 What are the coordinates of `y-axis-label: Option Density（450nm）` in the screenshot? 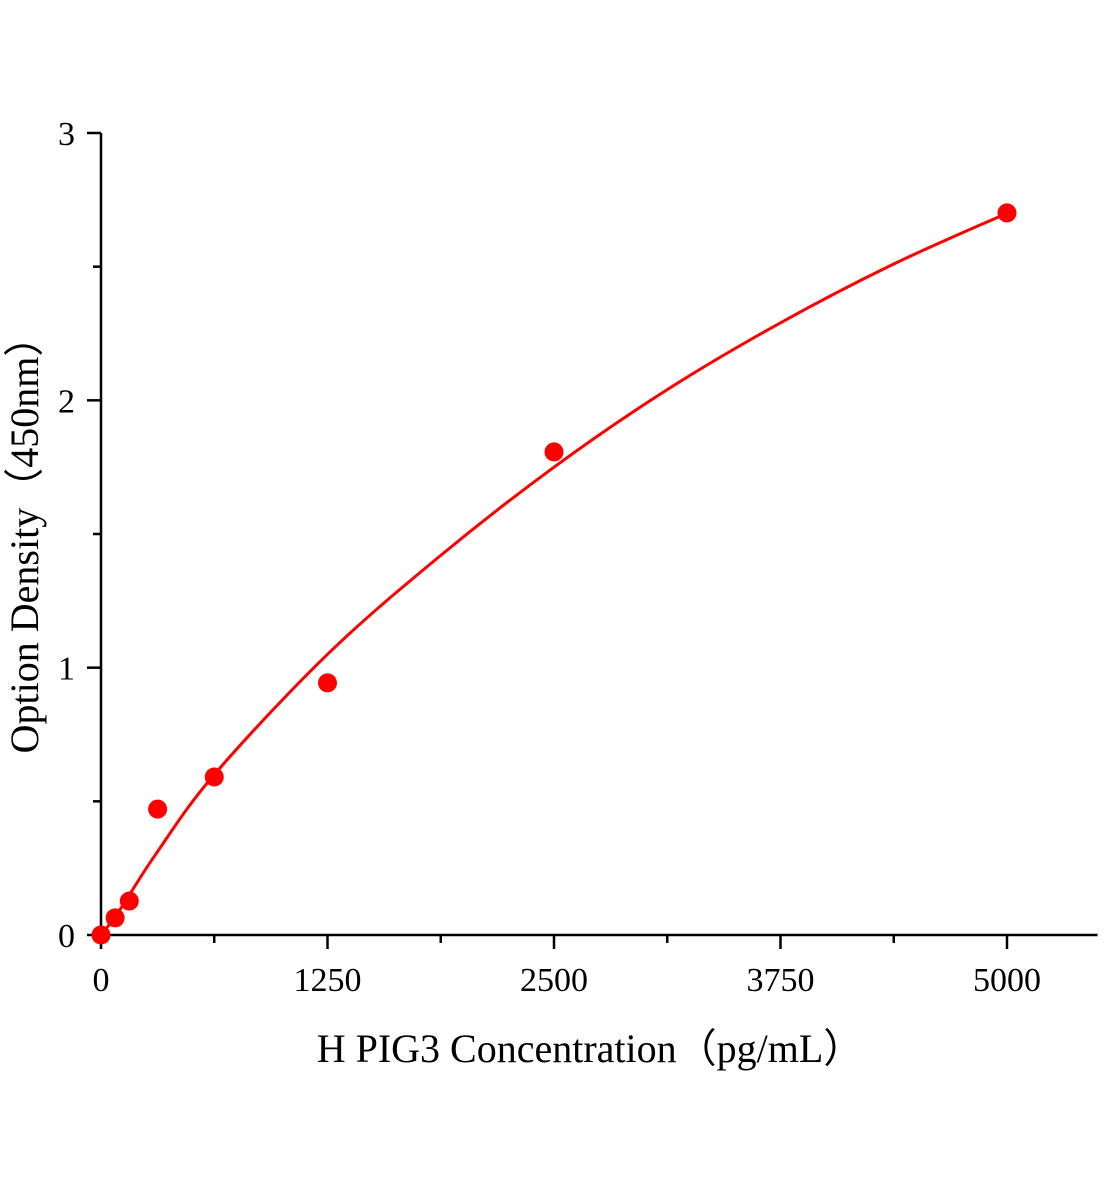 It's located at (24, 535).